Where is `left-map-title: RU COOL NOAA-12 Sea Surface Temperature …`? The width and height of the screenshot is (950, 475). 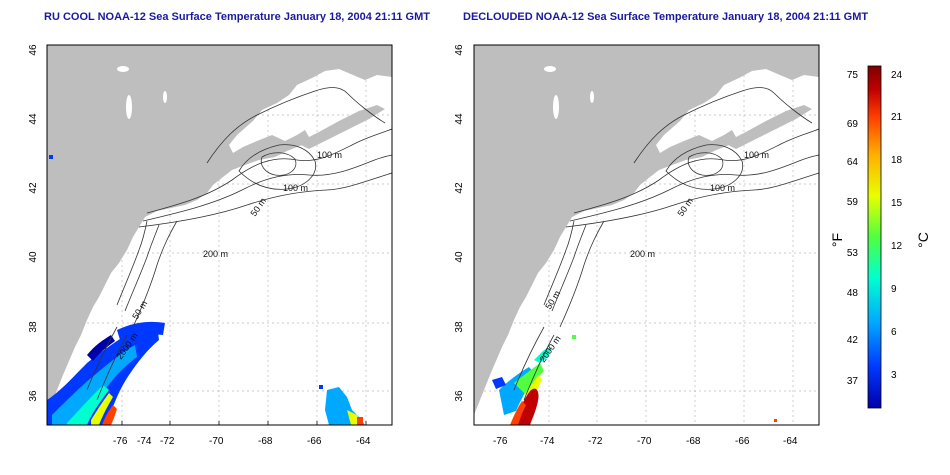
left-map-title: RU COOL NOAA-12 Sea Surface Temperature … is located at coordinates (237, 17).